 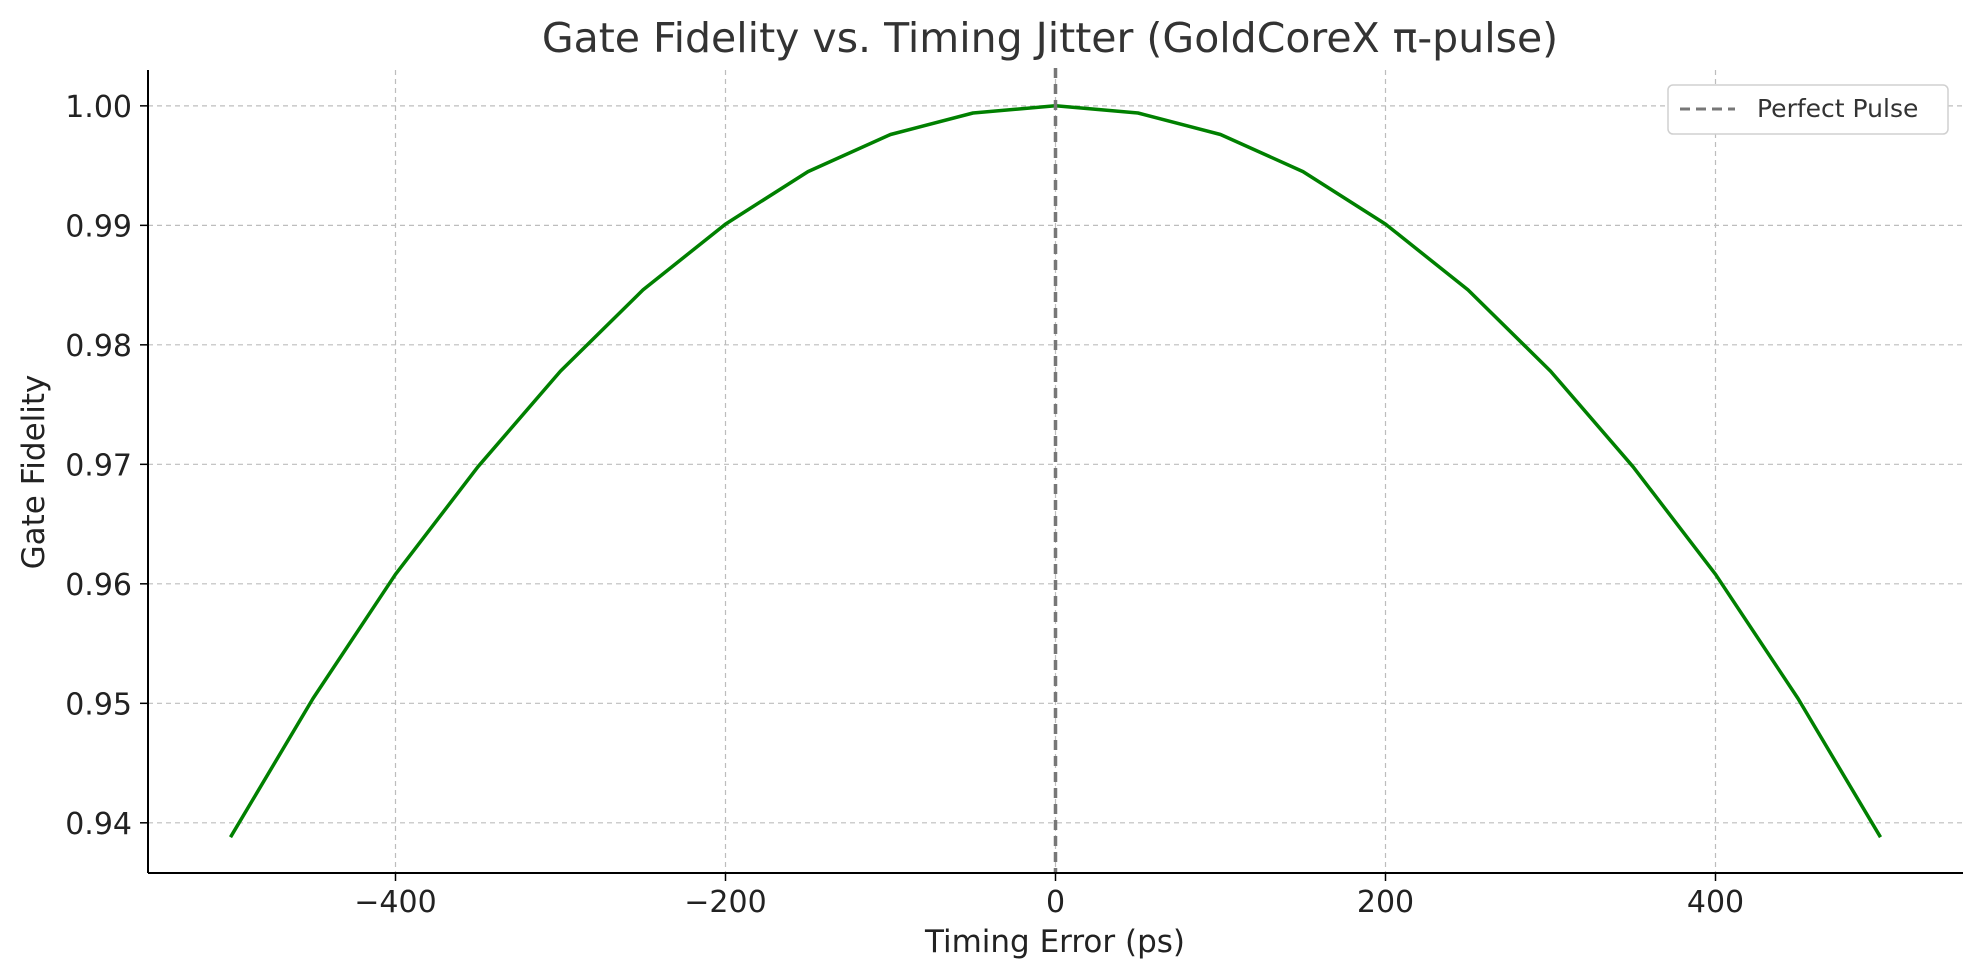 I want to click on y-tick-label: 1.00, so click(x=98, y=107).